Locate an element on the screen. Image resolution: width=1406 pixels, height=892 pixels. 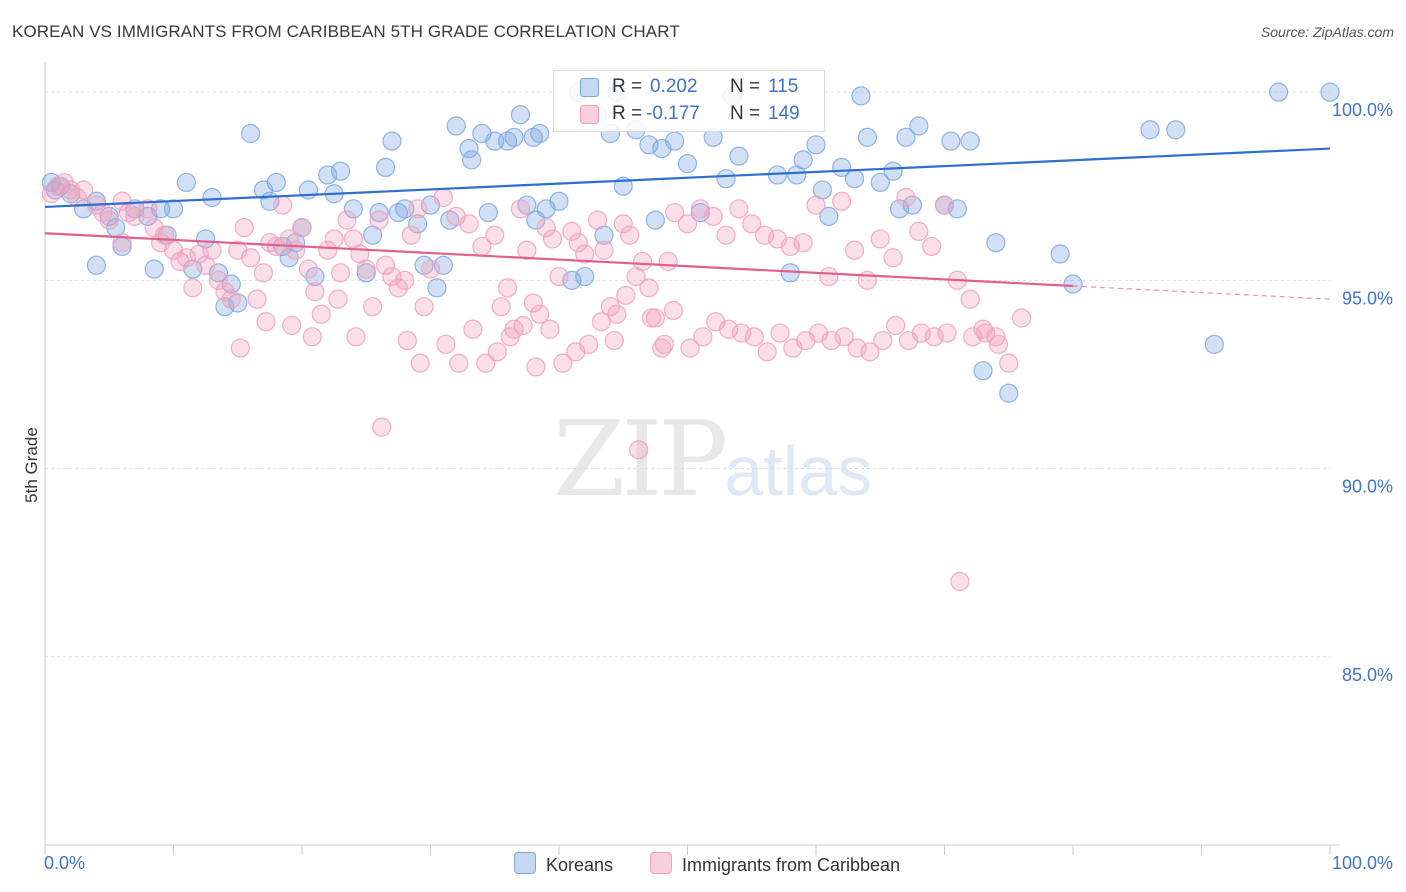
caribbean-n-value: 149 is located at coordinates (784, 113).